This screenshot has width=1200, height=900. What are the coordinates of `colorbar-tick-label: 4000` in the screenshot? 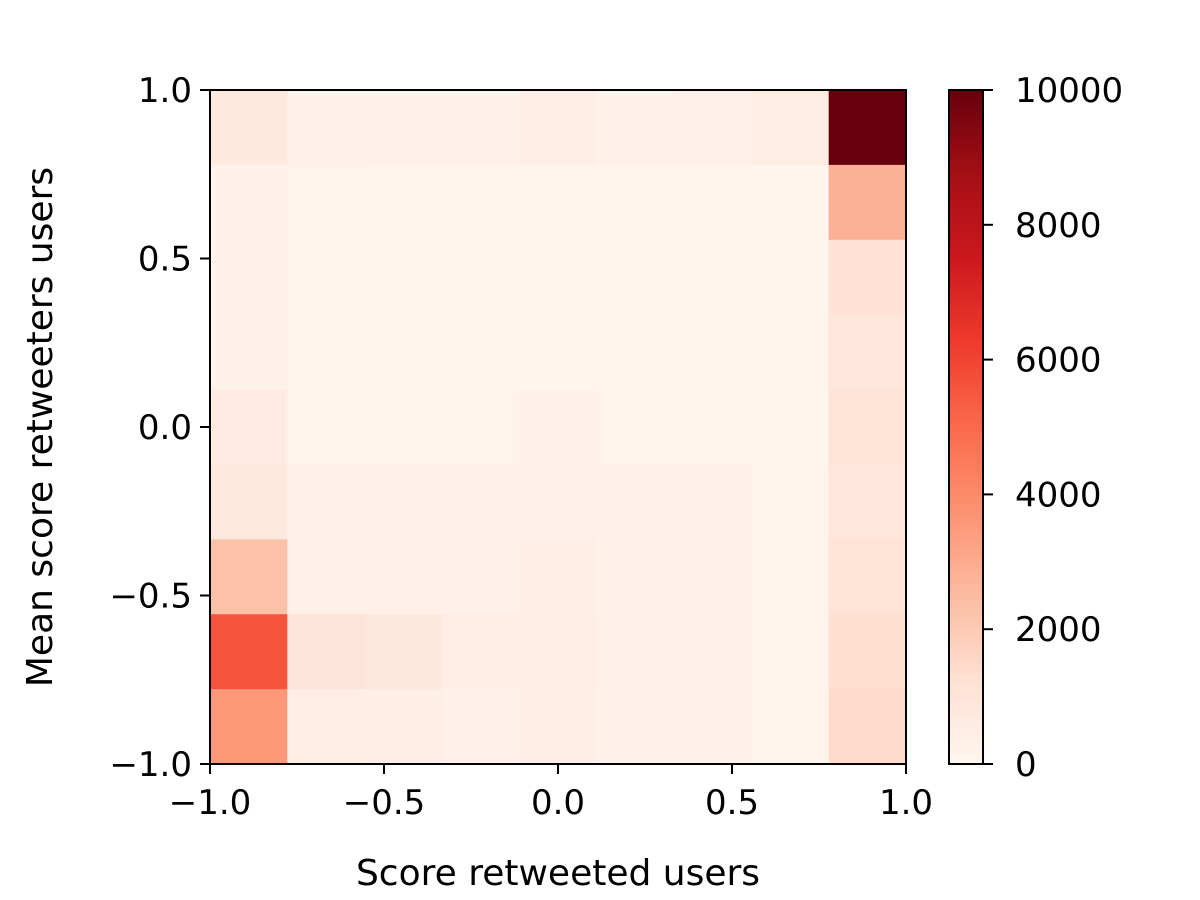 It's located at (1058, 495).